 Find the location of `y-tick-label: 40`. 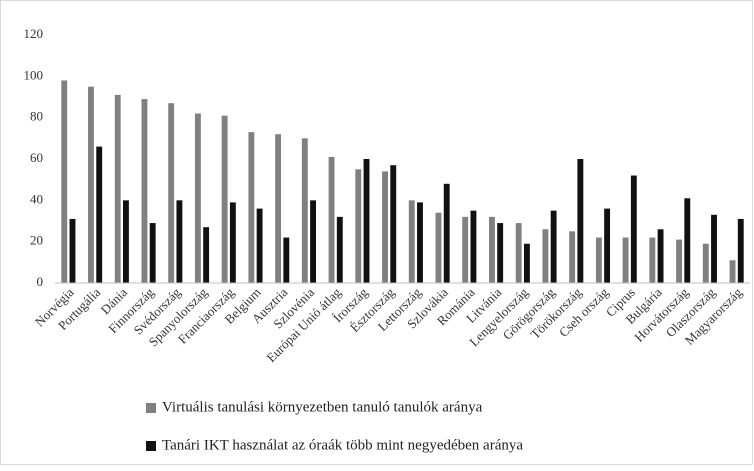

y-tick-label: 40 is located at coordinates (36, 198).